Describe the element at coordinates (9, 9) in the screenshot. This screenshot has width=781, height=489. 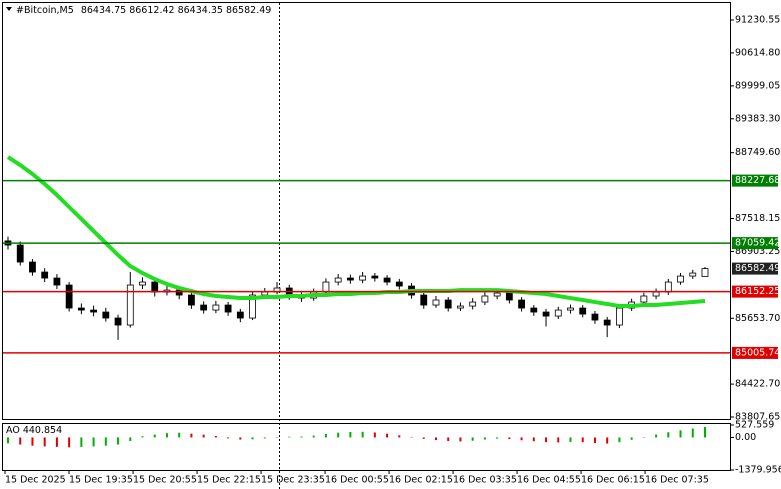
I see `menu-icon` at that location.